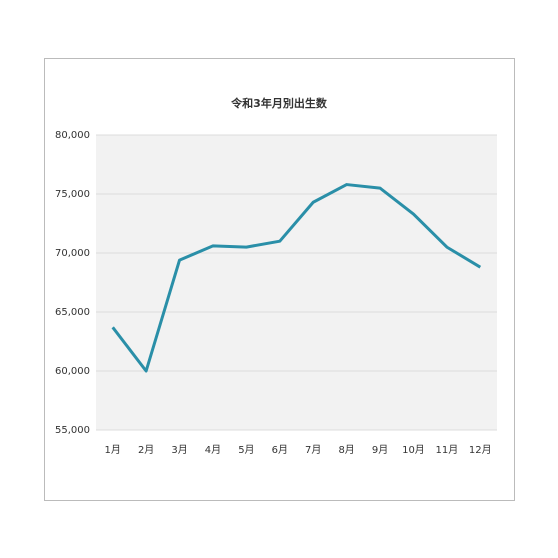 This screenshot has height=558, width=558. I want to click on x-tick-label: 7月, so click(313, 450).